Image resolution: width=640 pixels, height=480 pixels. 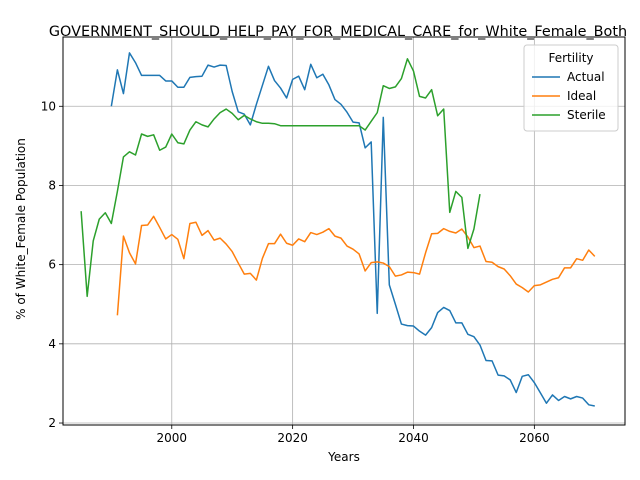 I want to click on legend-label-actual: Actual, so click(x=586, y=77).